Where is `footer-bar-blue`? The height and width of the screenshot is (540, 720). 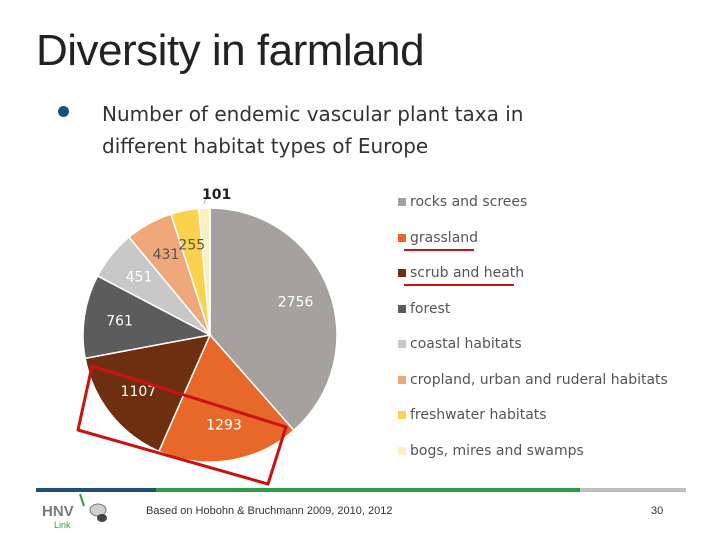
footer-bar-blue is located at coordinates (96, 490).